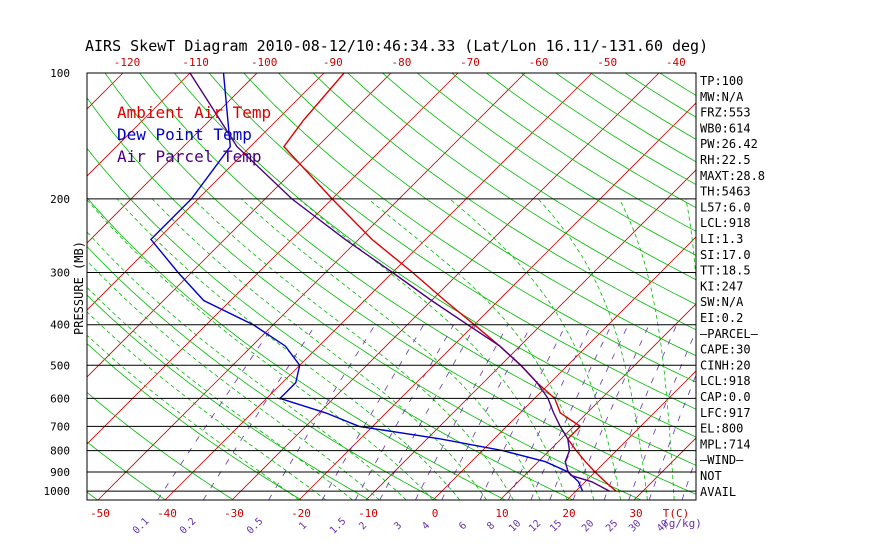  Describe the element at coordinates (338, 526) in the screenshot. I see `mixing-ratio-label: 1.5` at that location.